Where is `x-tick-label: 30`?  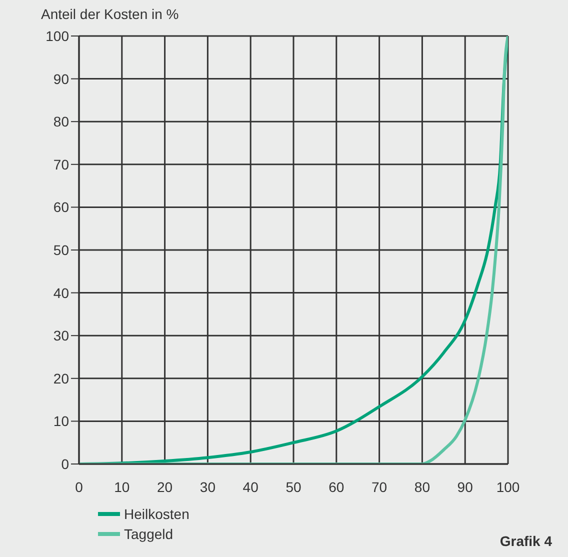
x-tick-label: 30 is located at coordinates (208, 486).